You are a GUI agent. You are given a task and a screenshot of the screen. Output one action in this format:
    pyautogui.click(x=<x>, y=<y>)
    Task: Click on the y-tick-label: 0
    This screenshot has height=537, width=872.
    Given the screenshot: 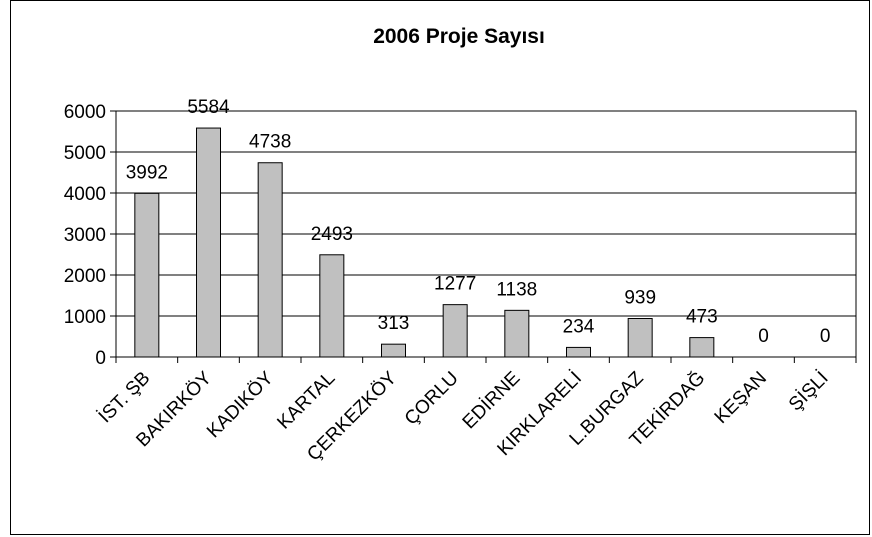 What is the action you would take?
    pyautogui.click(x=100, y=358)
    